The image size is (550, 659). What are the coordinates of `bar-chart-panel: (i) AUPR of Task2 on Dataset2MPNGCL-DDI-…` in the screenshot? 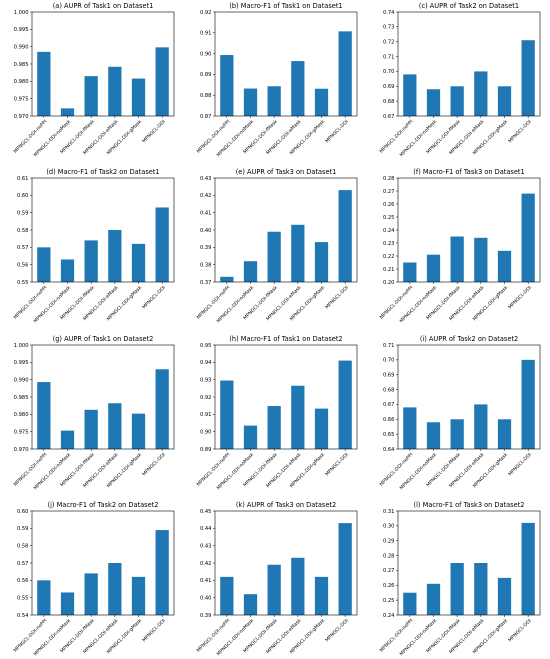 It's located at (460, 413).